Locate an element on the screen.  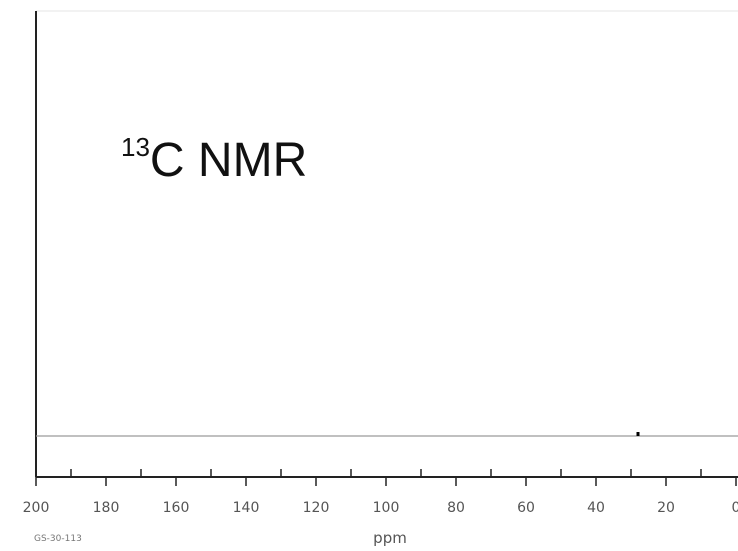
x-tick-label: 100 is located at coordinates (386, 508).